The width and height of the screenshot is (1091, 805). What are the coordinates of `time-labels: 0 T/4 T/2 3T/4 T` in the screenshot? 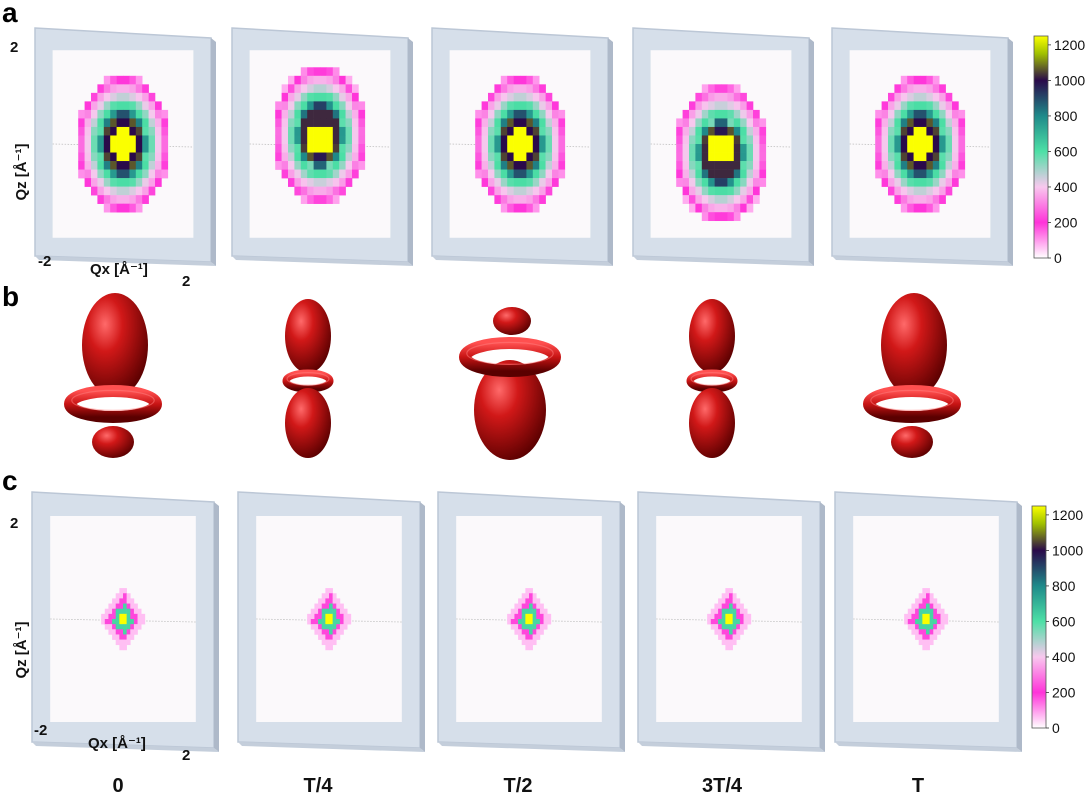 It's located at (518, 786).